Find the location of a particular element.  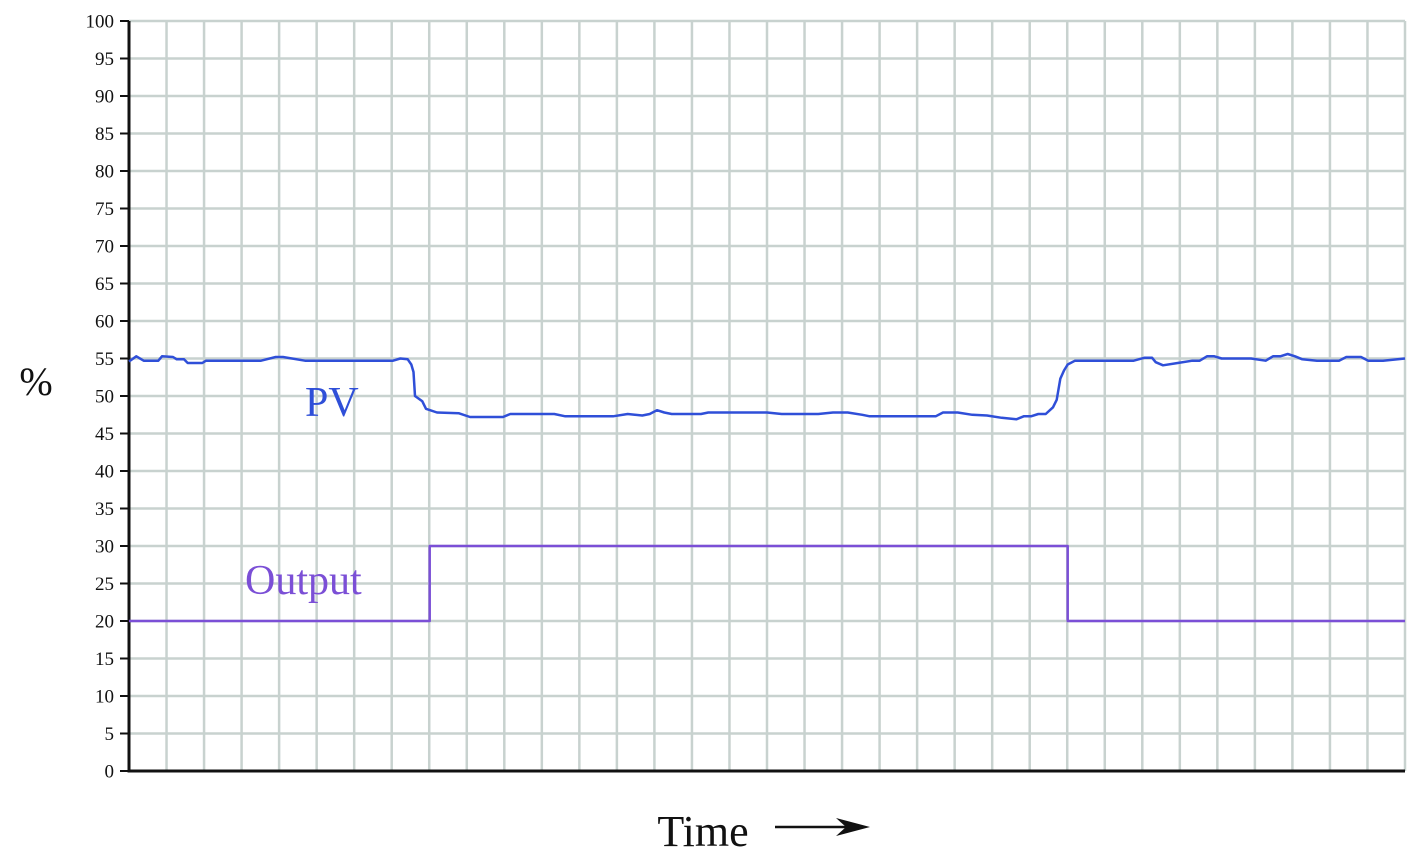

y-tick-label: 35 is located at coordinates (104, 509).